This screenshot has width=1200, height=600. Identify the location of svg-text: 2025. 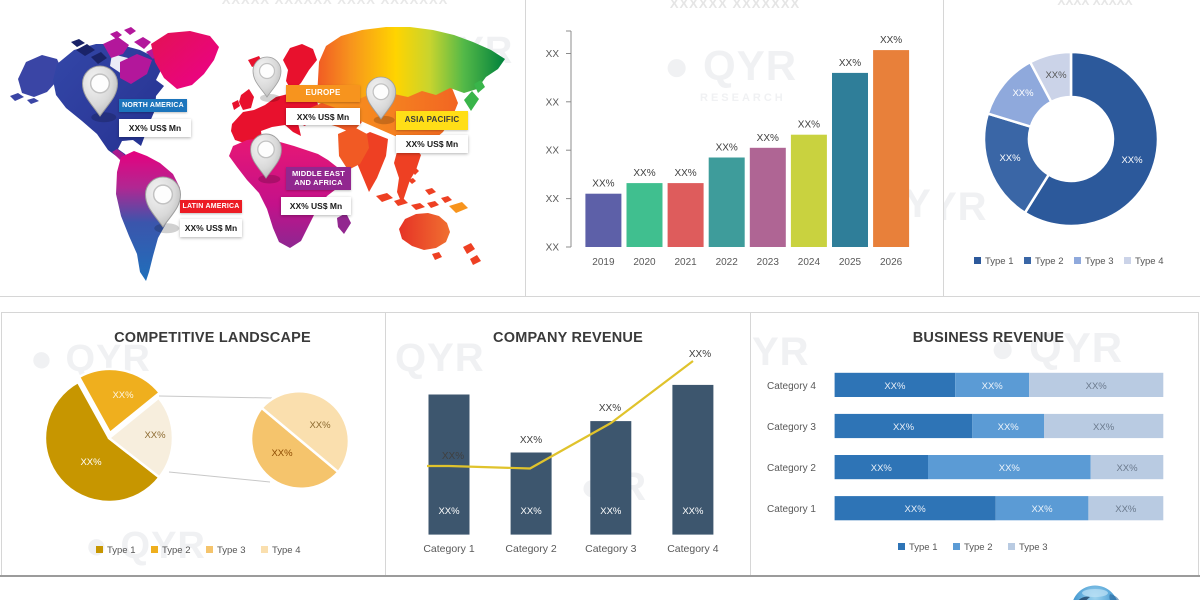
(850, 262).